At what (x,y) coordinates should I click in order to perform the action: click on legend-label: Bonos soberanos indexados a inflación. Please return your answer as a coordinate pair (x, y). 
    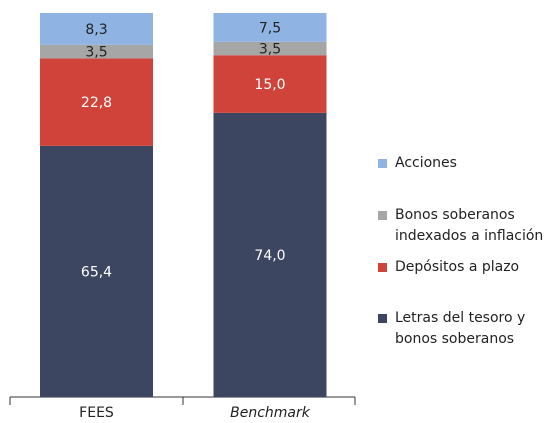
    Looking at the image, I should click on (469, 225).